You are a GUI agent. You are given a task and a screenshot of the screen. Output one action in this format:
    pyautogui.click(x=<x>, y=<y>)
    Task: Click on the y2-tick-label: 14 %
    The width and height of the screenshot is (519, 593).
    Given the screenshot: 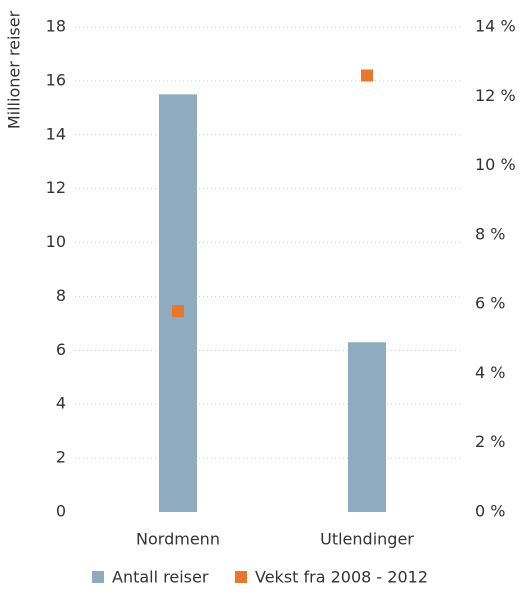 What is the action you would take?
    pyautogui.click(x=495, y=26)
    